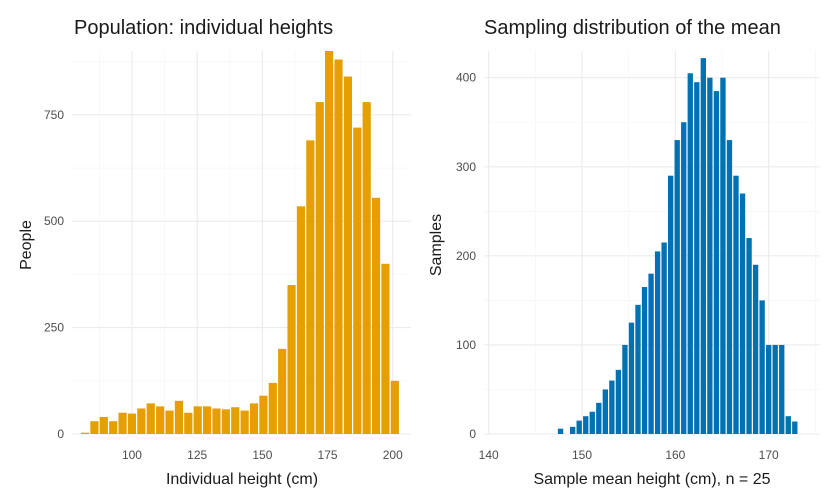  What do you see at coordinates (262, 455) in the screenshot?
I see `population-x-tick-label: 150` at bounding box center [262, 455].